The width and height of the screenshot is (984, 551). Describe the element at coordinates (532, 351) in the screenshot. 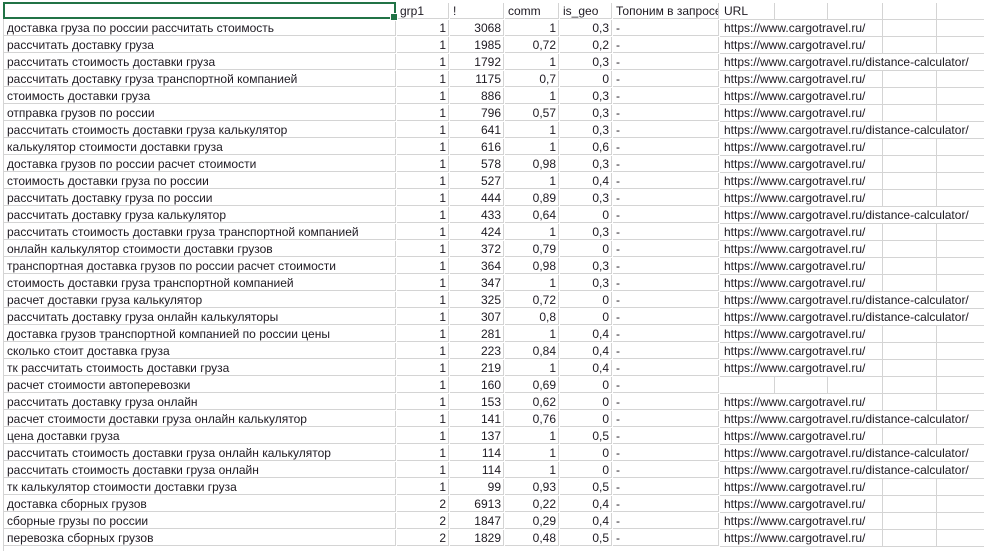

I see `comm-cell: 0,84` at that location.